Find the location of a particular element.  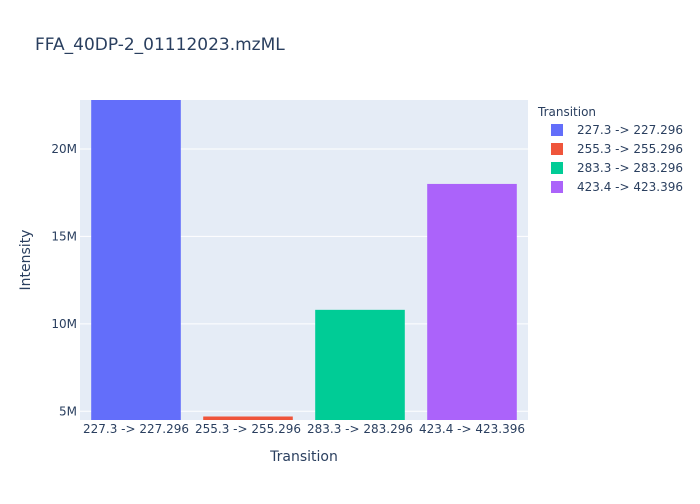

x-axis-label: Transition is located at coordinates (303, 457).